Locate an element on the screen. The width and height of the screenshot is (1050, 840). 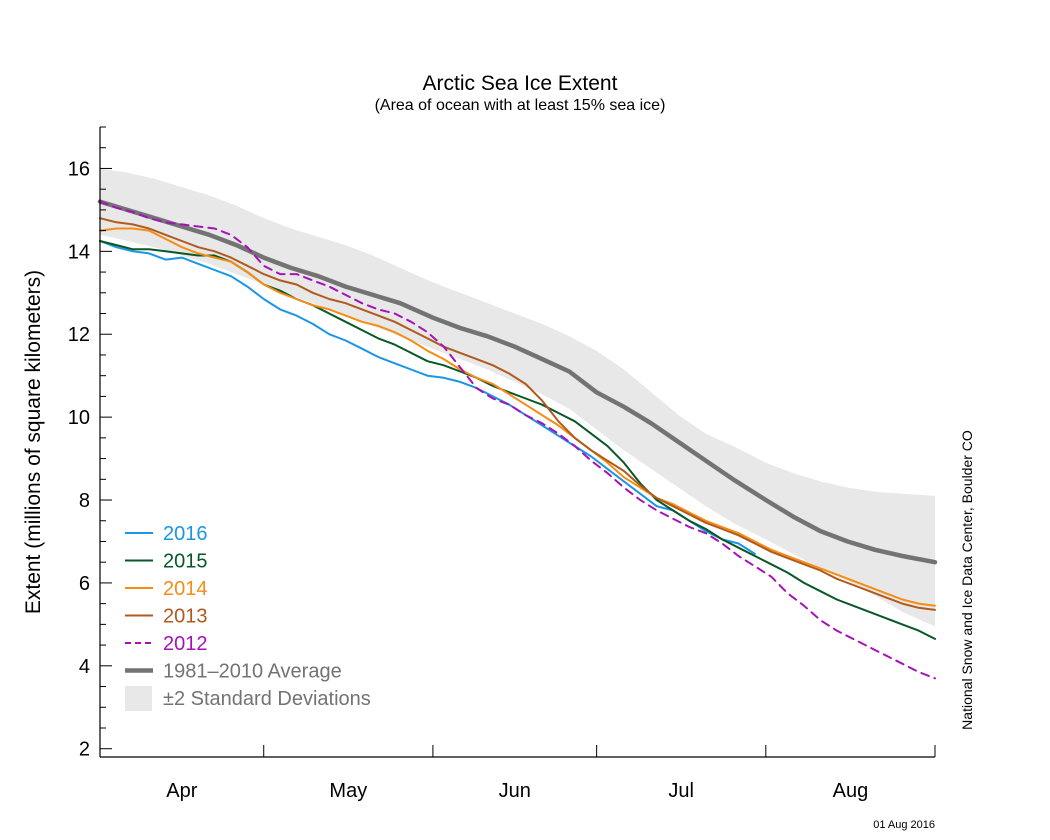
date-stamp: 01 Aug 2016 is located at coordinates (904, 825).